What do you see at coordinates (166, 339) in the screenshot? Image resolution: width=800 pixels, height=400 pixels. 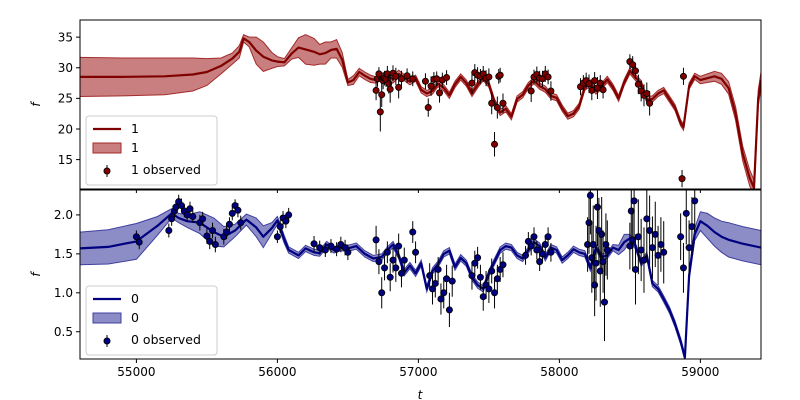 I see `legend-label-observed: 0 observed` at bounding box center [166, 339].